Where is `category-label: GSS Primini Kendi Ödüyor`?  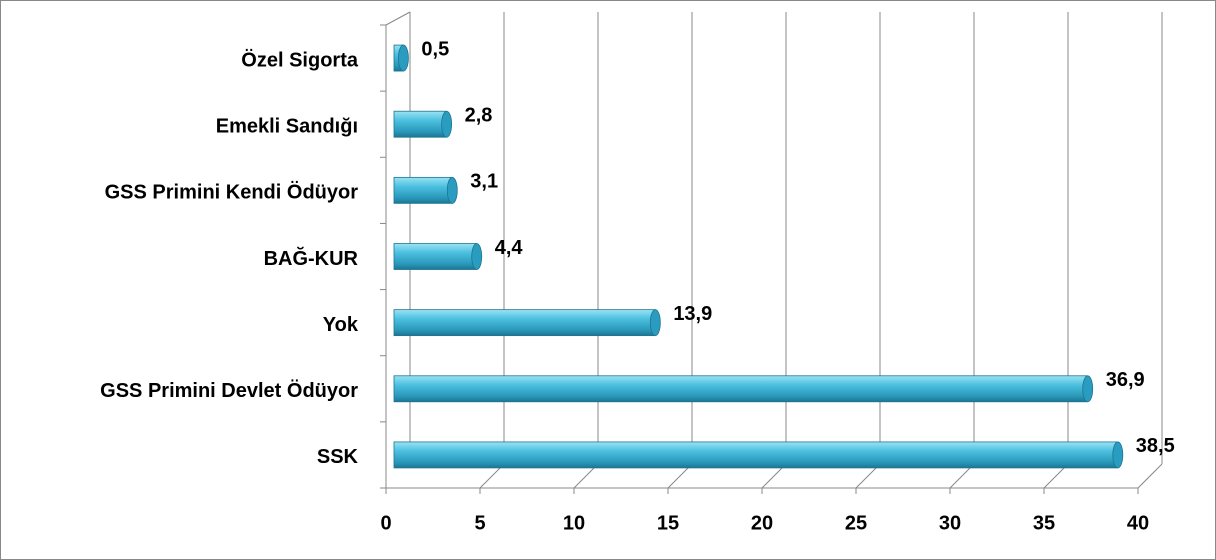
category-label: GSS Primini Kendi Ödüyor is located at coordinates (232, 192).